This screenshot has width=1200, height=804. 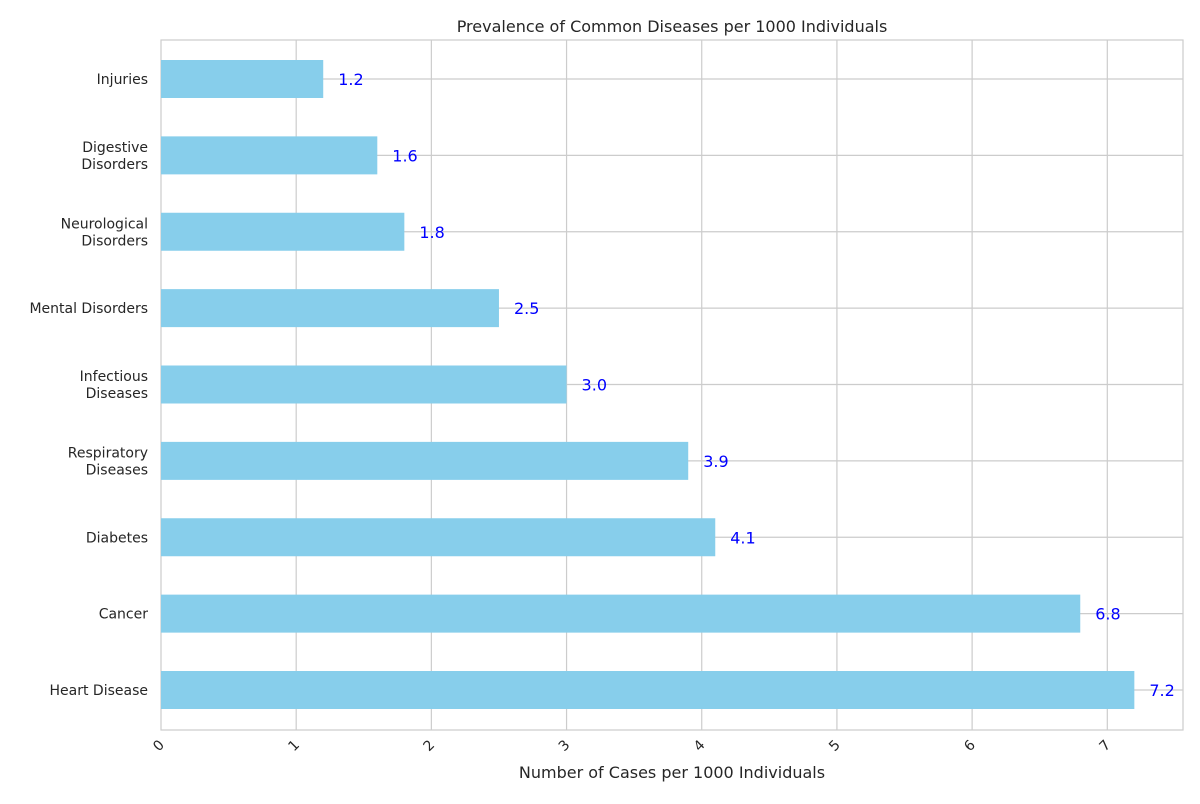 What do you see at coordinates (632, 746) in the screenshot?
I see `x-tick-layer: 0 1 2 3 4 5 6 7` at bounding box center [632, 746].